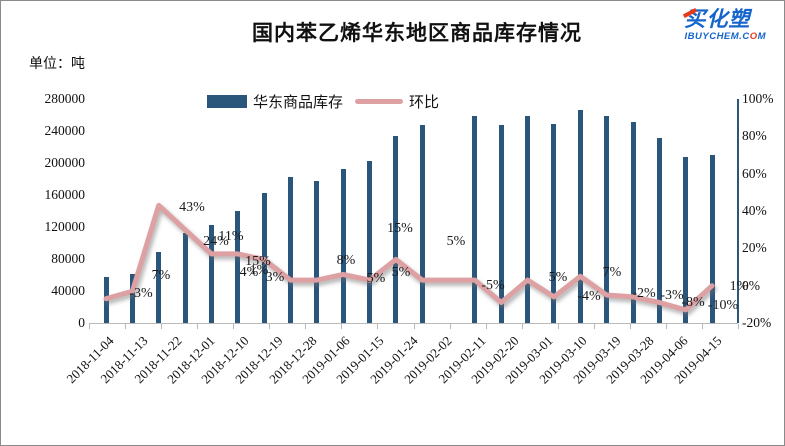  Describe the element at coordinates (754, 248) in the screenshot. I see `secondary-axis-tick-label: 20%` at that location.